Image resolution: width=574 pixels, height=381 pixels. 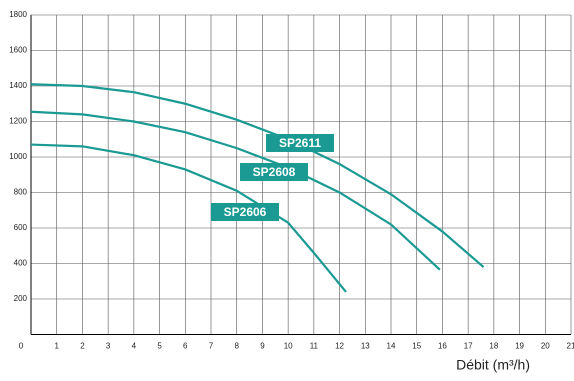 I want to click on x-tick-label: 15, so click(x=416, y=346).